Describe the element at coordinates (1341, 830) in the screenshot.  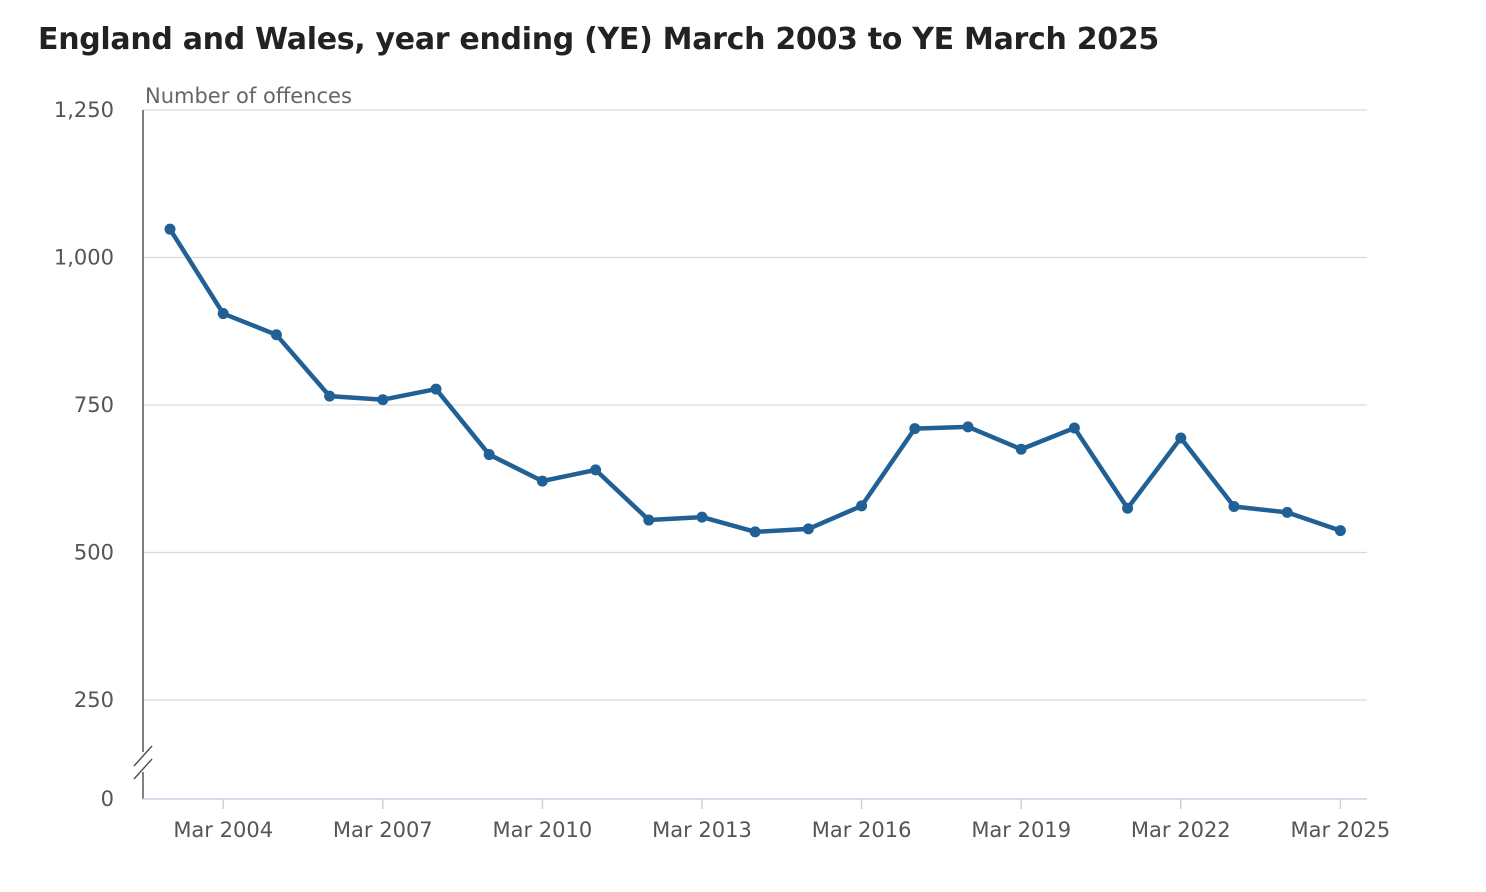
I see `x-tick-label-7: Mar 2025` at that location.